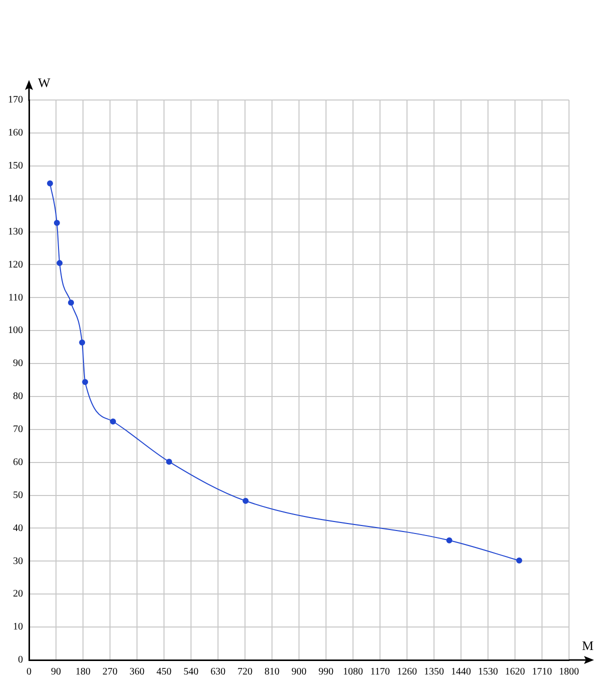 The height and width of the screenshot is (694, 605). Describe the element at coordinates (18, 627) in the screenshot. I see `y-tick-label: 10` at that location.